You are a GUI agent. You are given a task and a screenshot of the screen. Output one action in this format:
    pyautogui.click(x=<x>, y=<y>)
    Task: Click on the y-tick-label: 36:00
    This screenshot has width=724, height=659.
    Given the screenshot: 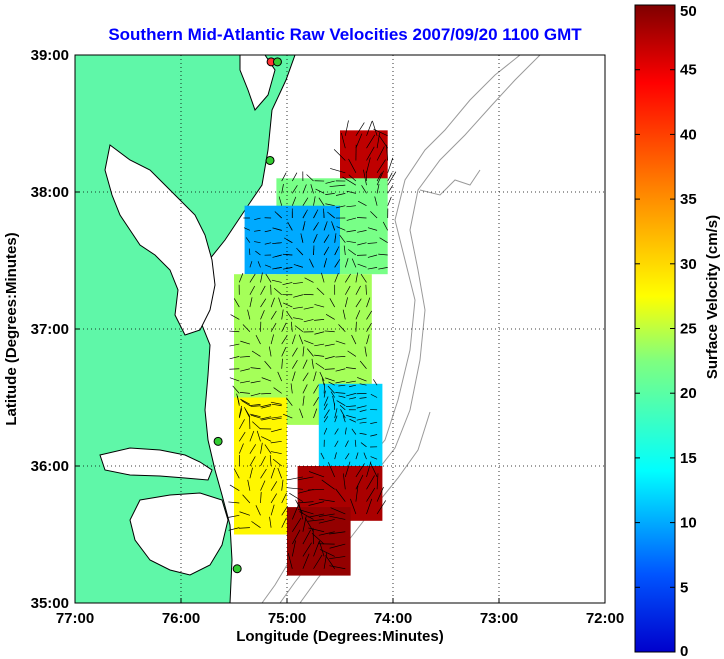 What is the action you would take?
    pyautogui.click(x=50, y=466)
    